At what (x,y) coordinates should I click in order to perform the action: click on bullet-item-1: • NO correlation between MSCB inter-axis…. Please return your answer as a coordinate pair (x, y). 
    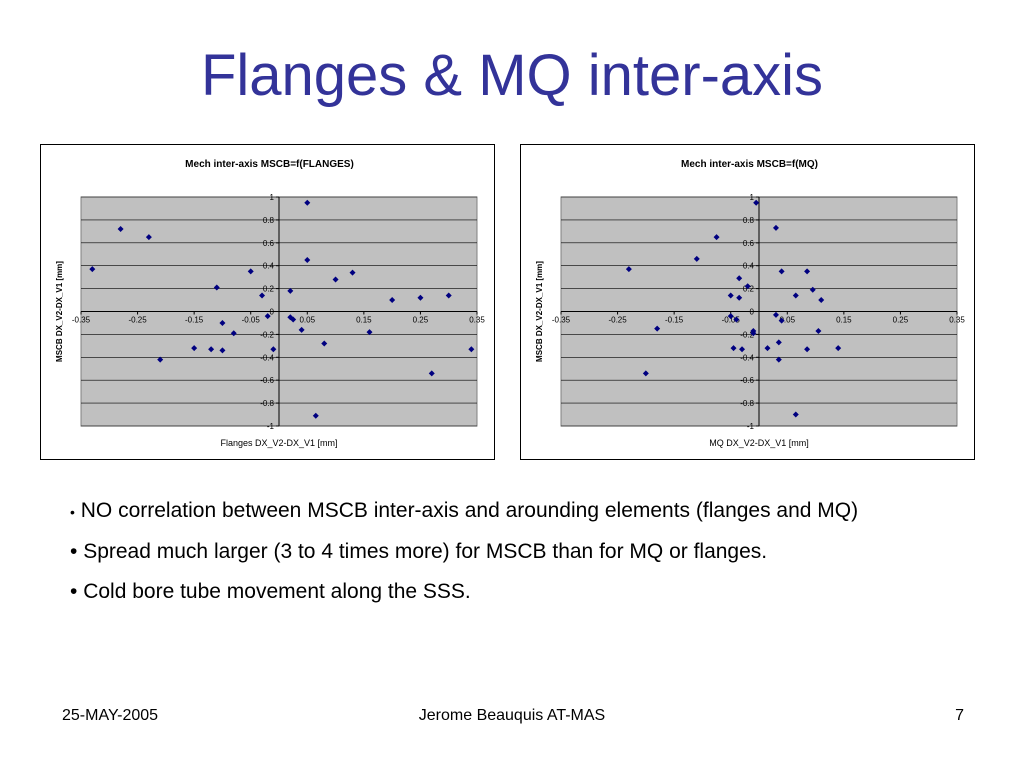
    Looking at the image, I should click on (510, 511).